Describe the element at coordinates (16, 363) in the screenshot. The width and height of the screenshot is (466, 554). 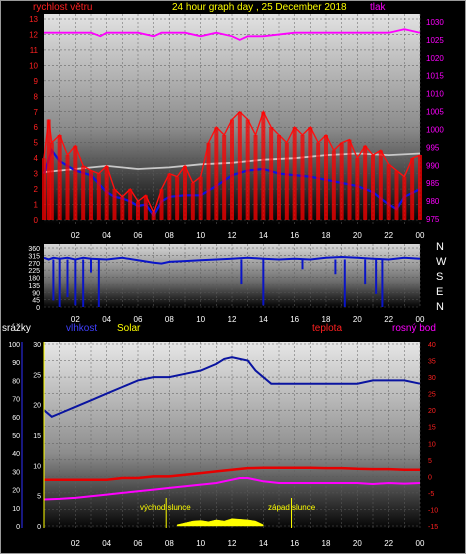
I see `rain-tick-label: 90` at that location.